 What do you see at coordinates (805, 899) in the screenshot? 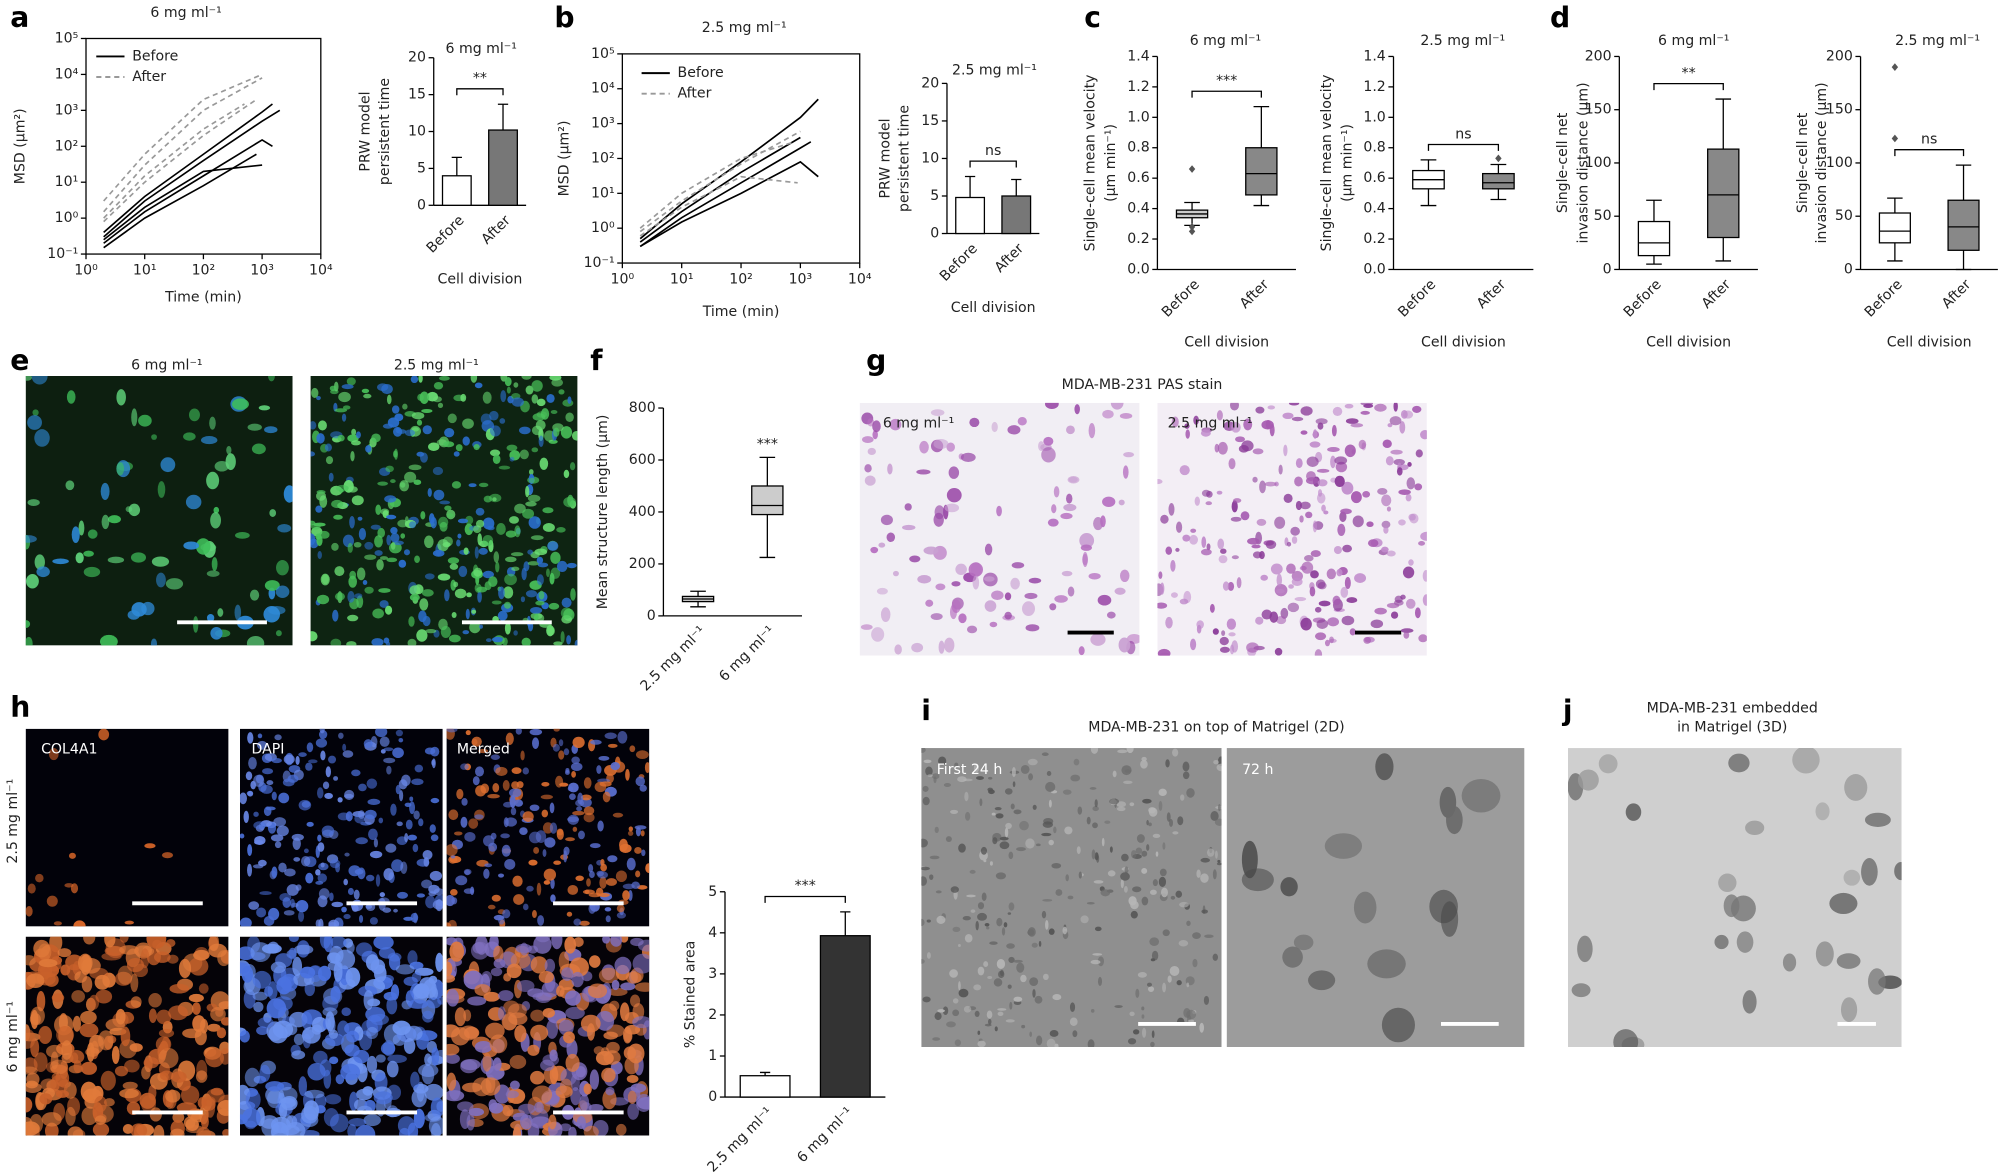
I see `significance-bracket` at bounding box center [805, 899].